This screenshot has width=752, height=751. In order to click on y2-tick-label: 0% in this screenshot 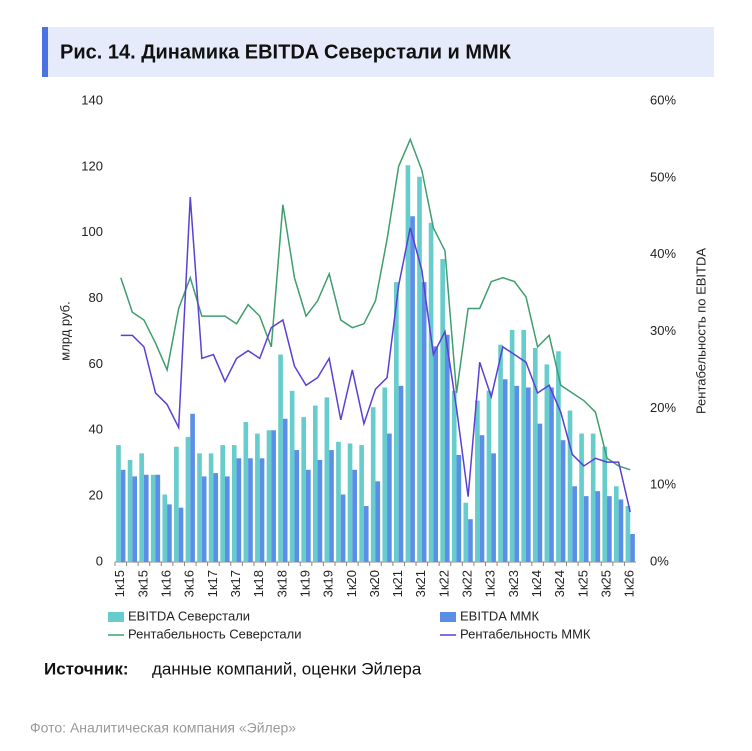, I will do `click(659, 560)`.